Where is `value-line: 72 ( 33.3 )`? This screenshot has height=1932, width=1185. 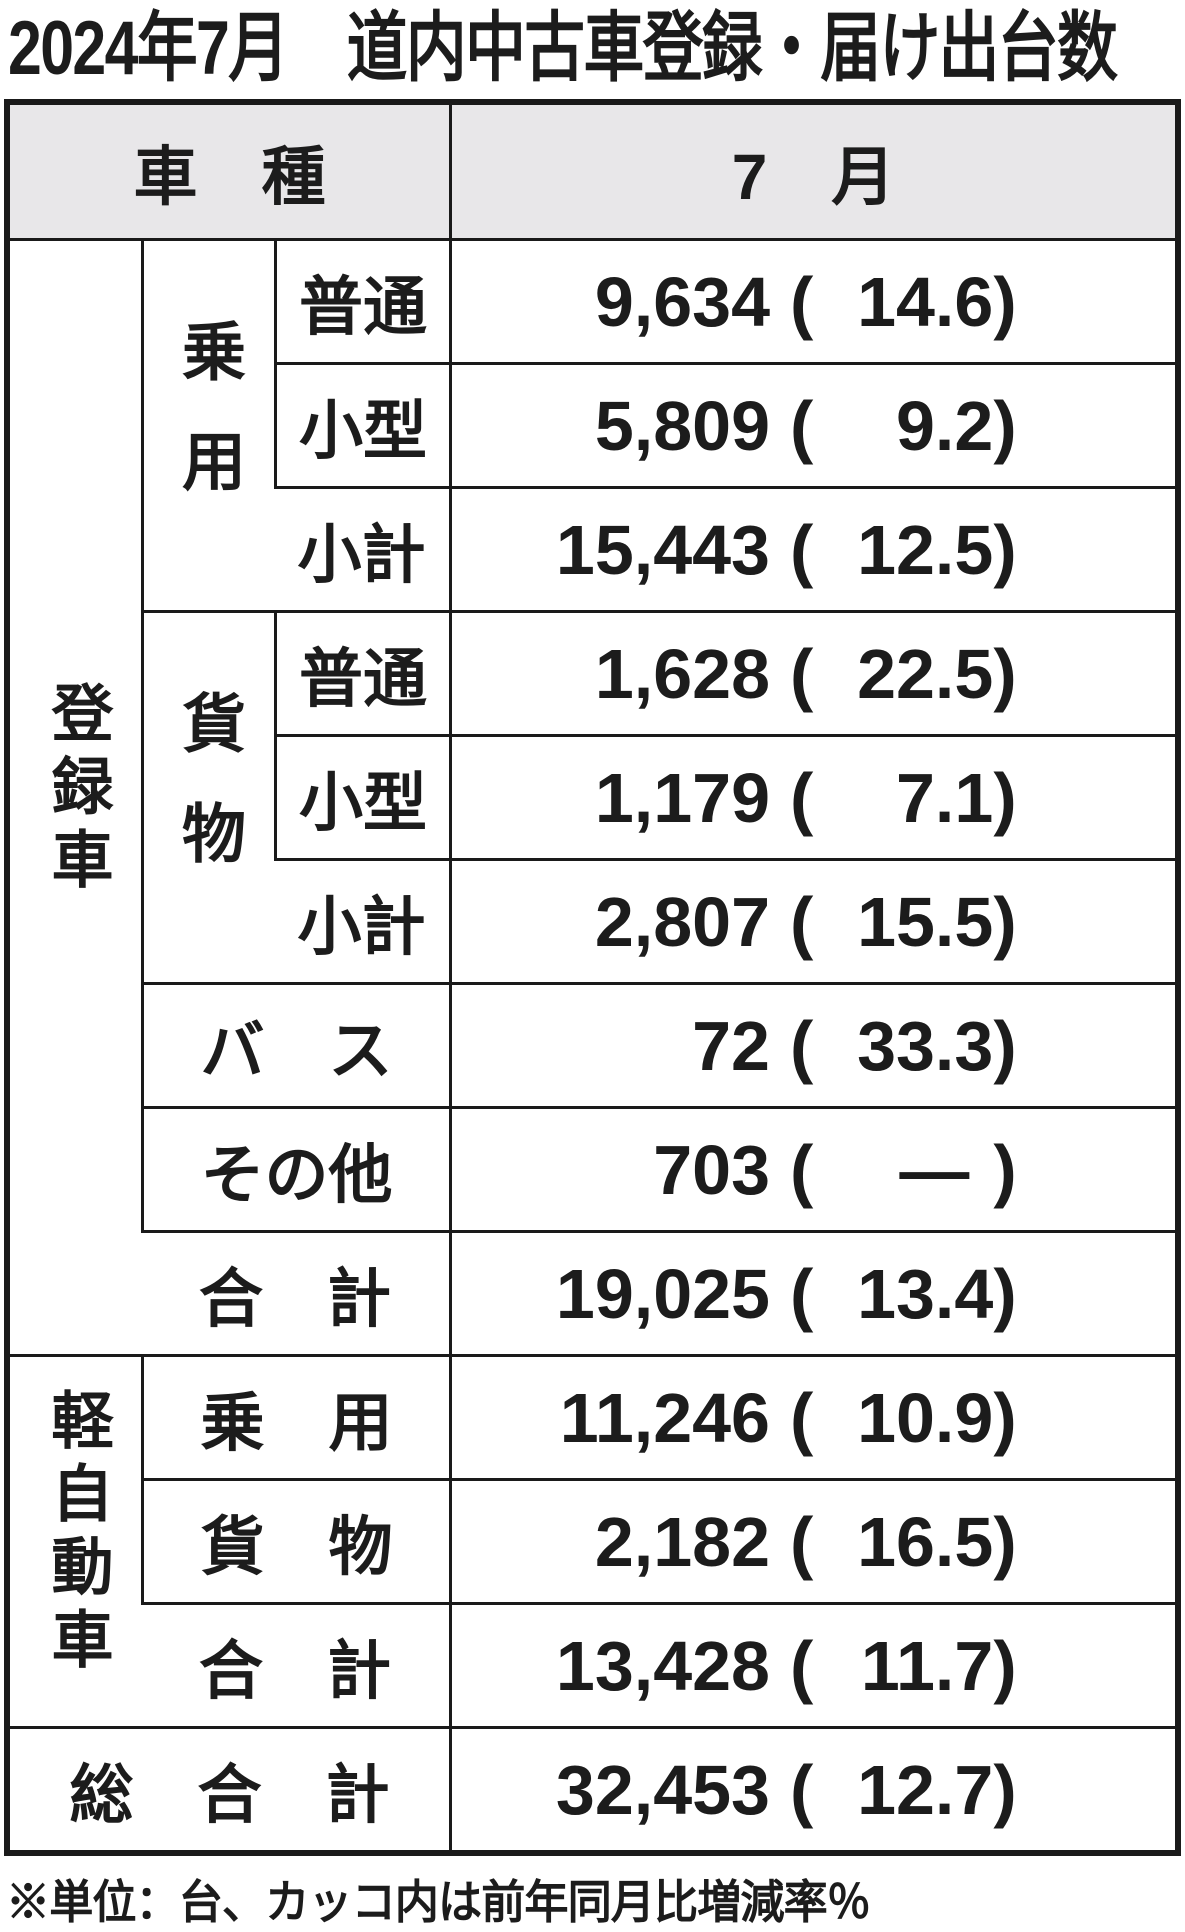
value-line: 72 ( 33.3 ) is located at coordinates (813, 1046).